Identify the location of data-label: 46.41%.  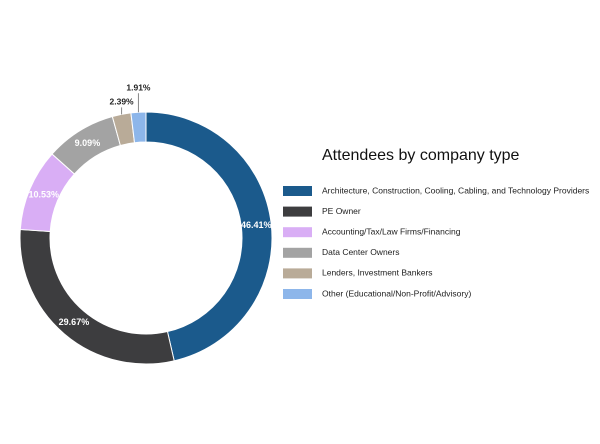
(256, 225).